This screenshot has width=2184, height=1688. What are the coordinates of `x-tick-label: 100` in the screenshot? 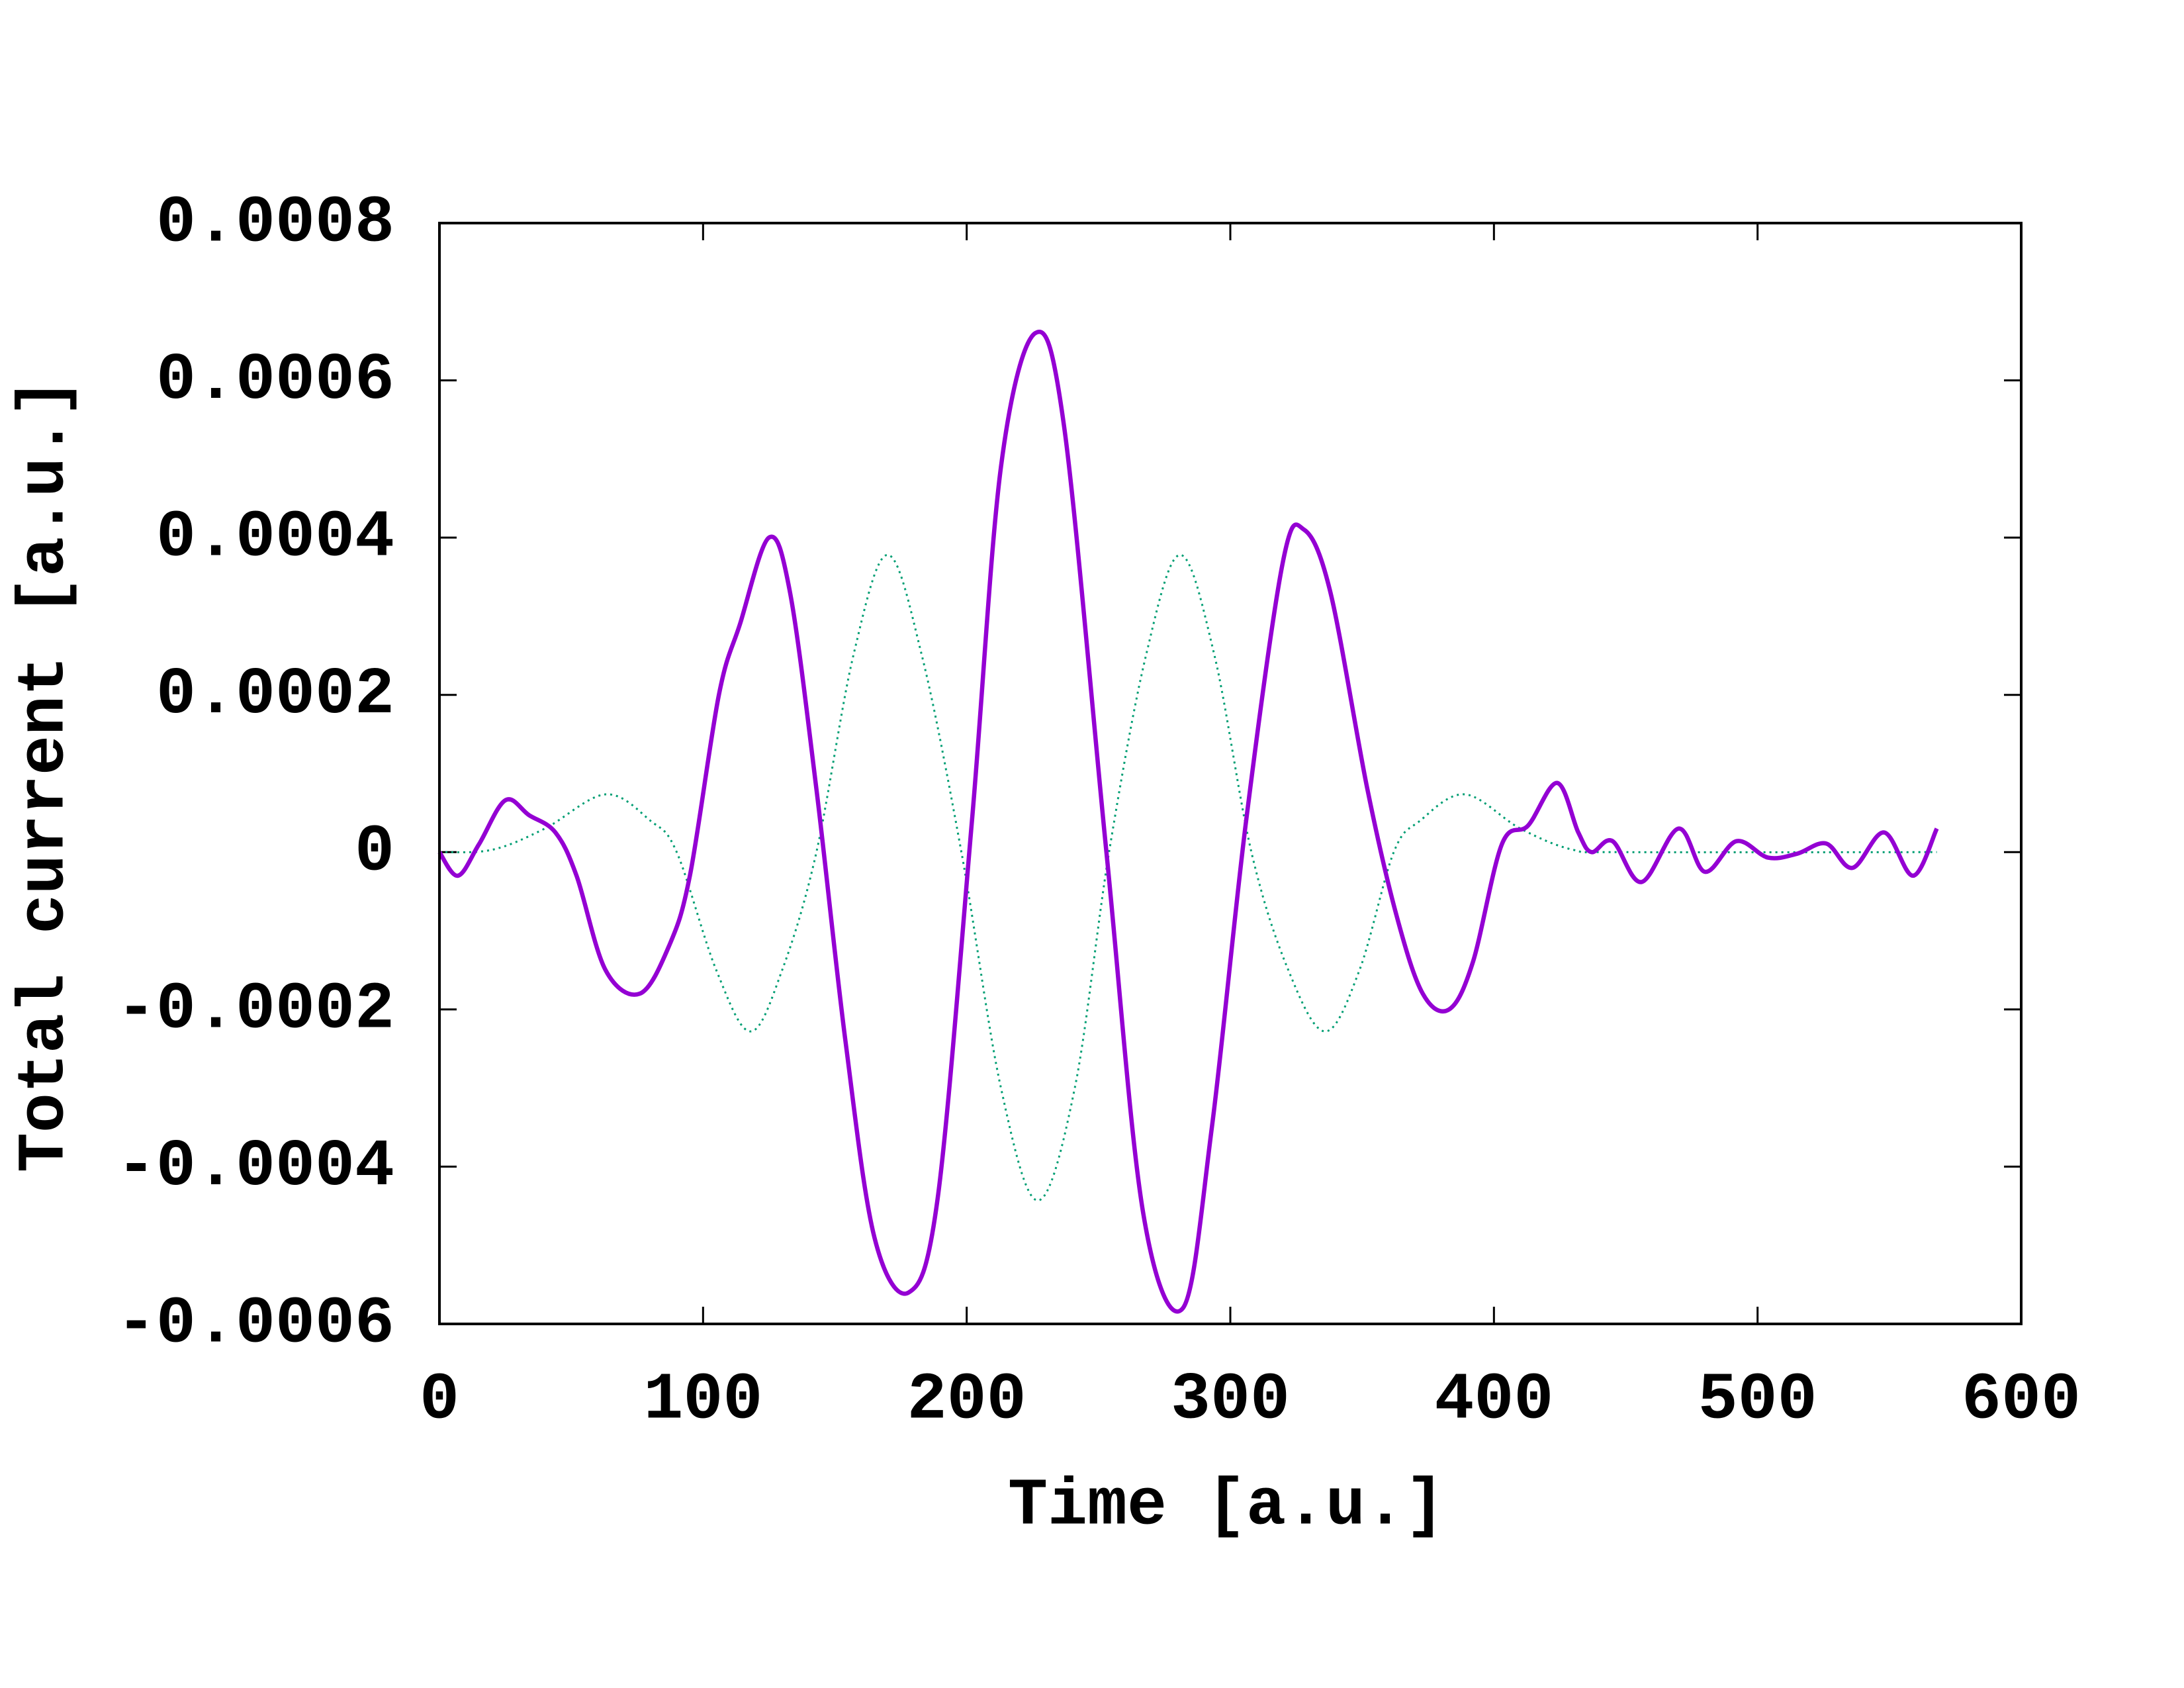 It's located at (702, 1400).